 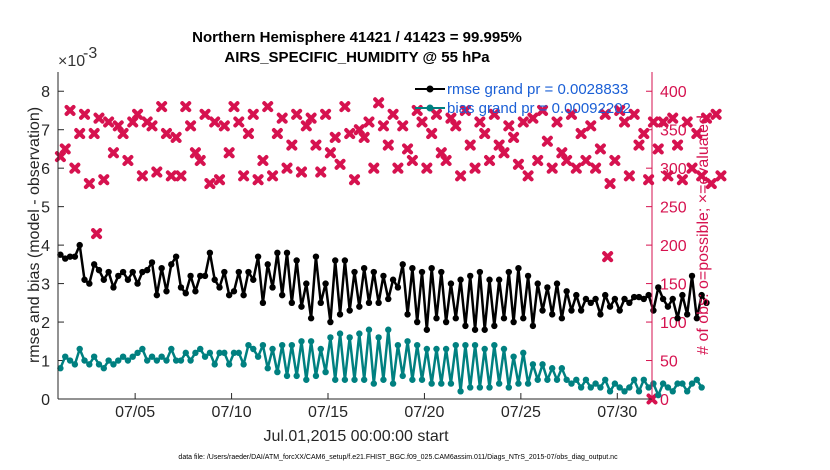 What do you see at coordinates (45, 92) in the screenshot?
I see `y-left-tick-label: 8` at bounding box center [45, 92].